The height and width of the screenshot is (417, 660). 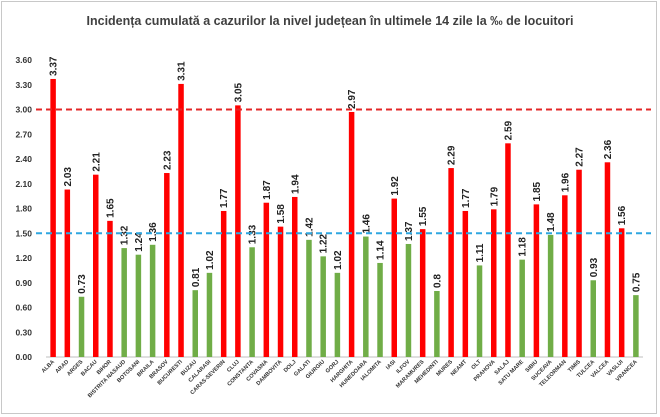 I want to click on y-tick-label: 0.00, so click(x=23, y=357).